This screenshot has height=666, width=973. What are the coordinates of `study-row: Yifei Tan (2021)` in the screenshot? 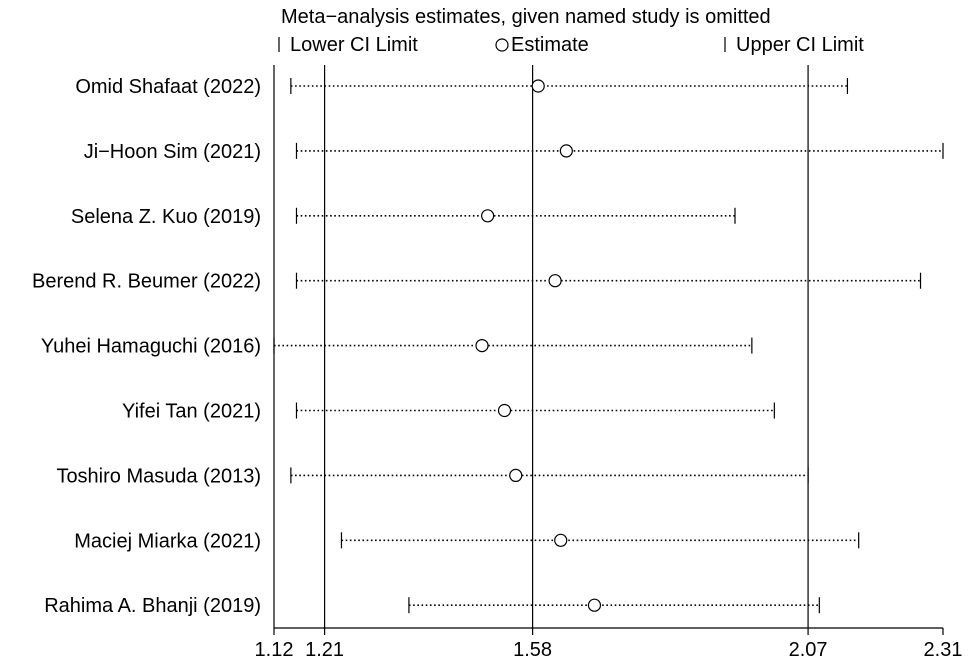 It's located at (448, 412).